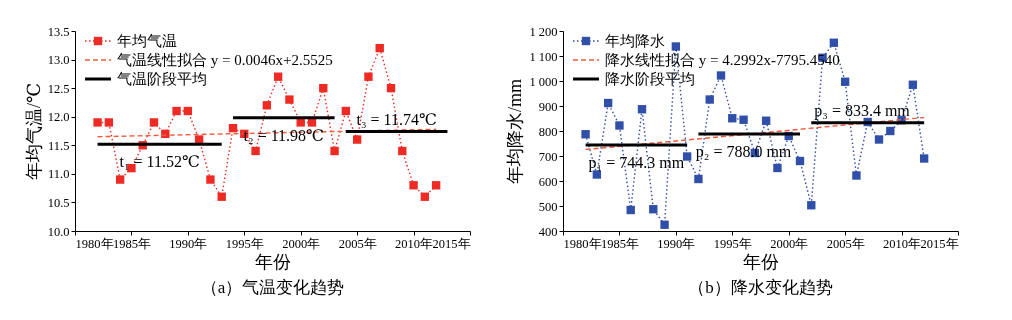 The image size is (1012, 320). What do you see at coordinates (58, 60) in the screenshot?
I see `y-tick-label: 13.0` at bounding box center [58, 60].